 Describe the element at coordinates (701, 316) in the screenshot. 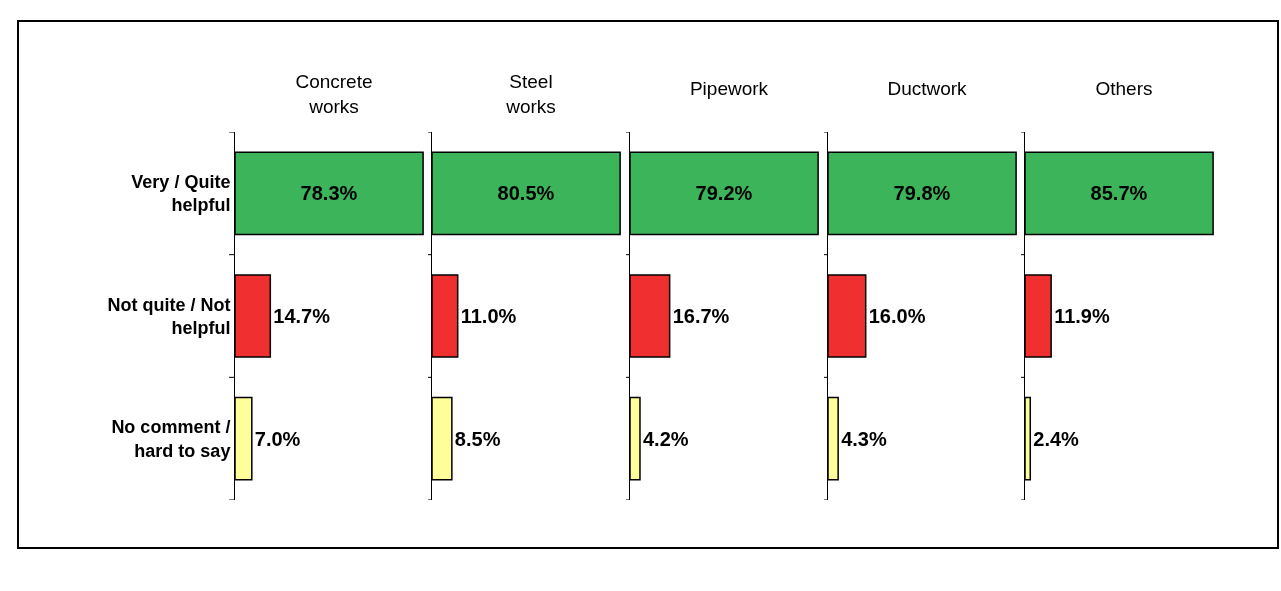

I see `data-label: 16.7%` at that location.